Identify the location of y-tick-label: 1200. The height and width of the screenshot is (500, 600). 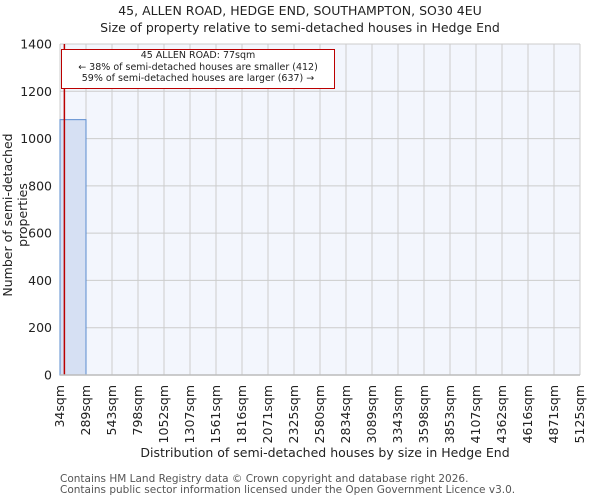
(36, 91).